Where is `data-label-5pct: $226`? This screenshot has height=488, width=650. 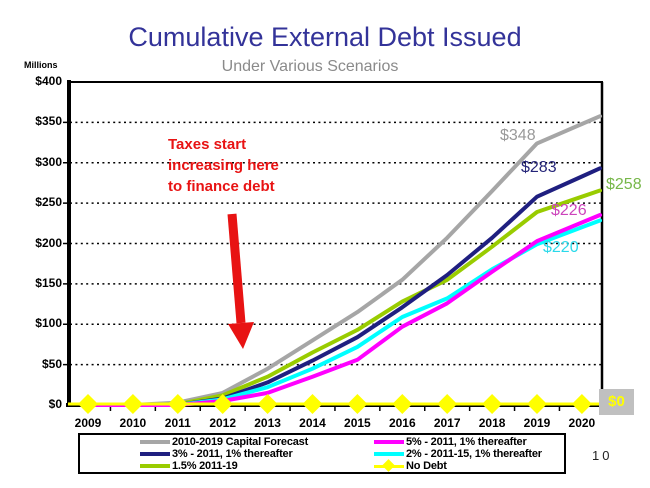 data-label-5pct: $226 is located at coordinates (569, 210).